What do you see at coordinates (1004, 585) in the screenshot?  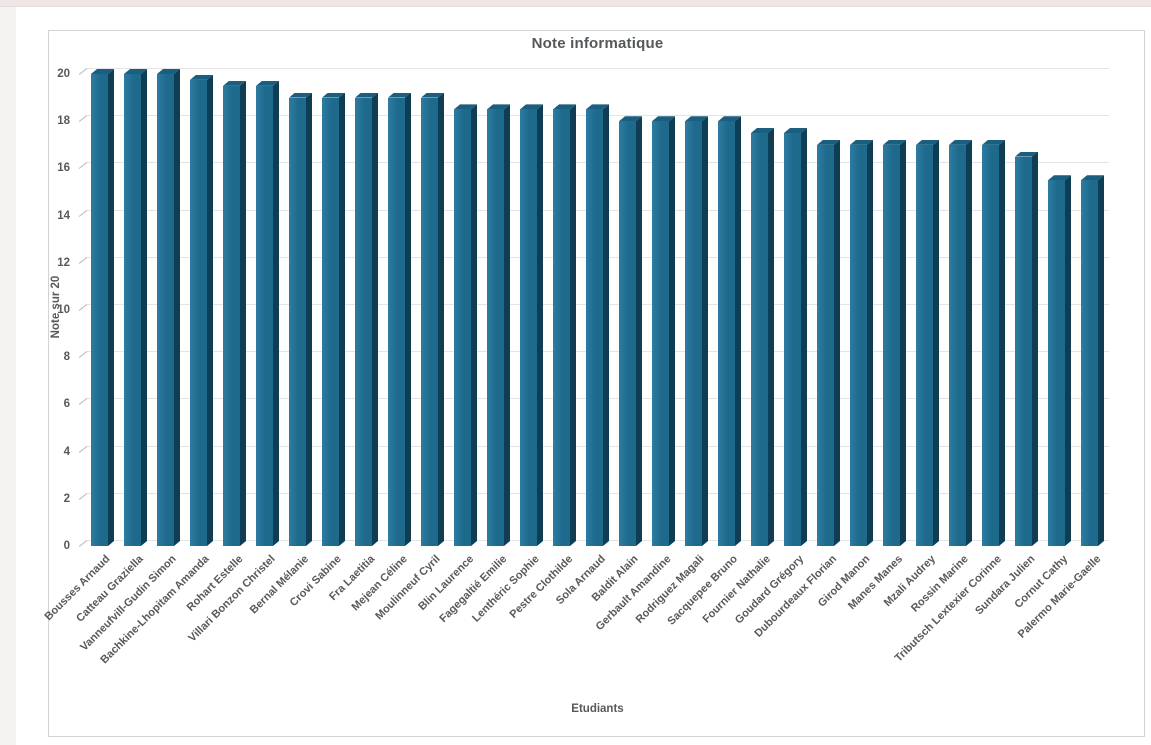 I see `x-tick-label: Sundara Julien` at bounding box center [1004, 585].